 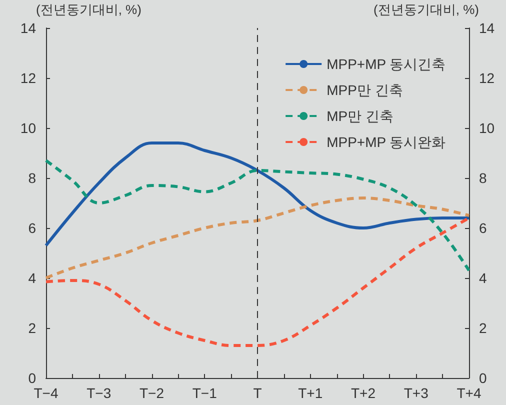 I want to click on y2-tick-label: 0, so click(x=483, y=378).